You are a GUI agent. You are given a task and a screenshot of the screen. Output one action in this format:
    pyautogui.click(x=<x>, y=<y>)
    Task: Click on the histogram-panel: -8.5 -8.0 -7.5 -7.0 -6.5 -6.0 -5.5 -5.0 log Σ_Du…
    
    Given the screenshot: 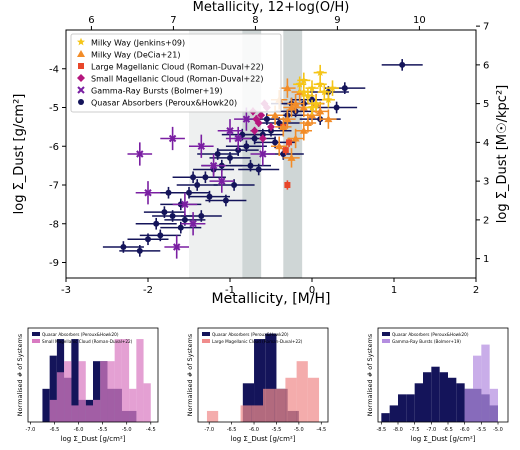 What is the action you would take?
    pyautogui.click(x=437, y=385)
    